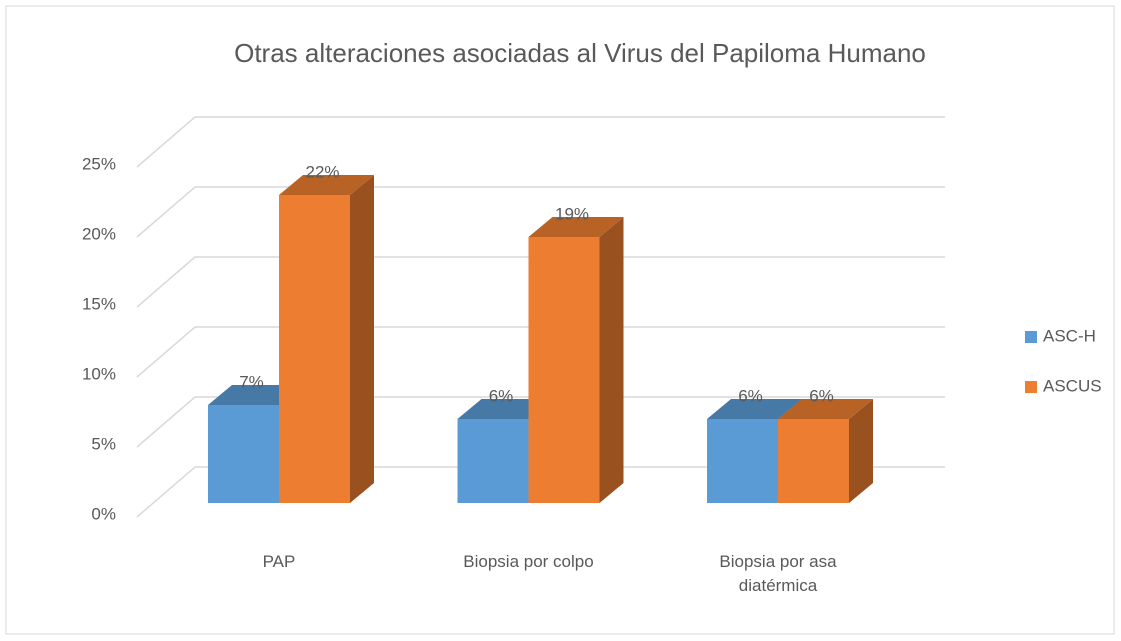  I want to click on y-tick-label: 20%, so click(99, 233).